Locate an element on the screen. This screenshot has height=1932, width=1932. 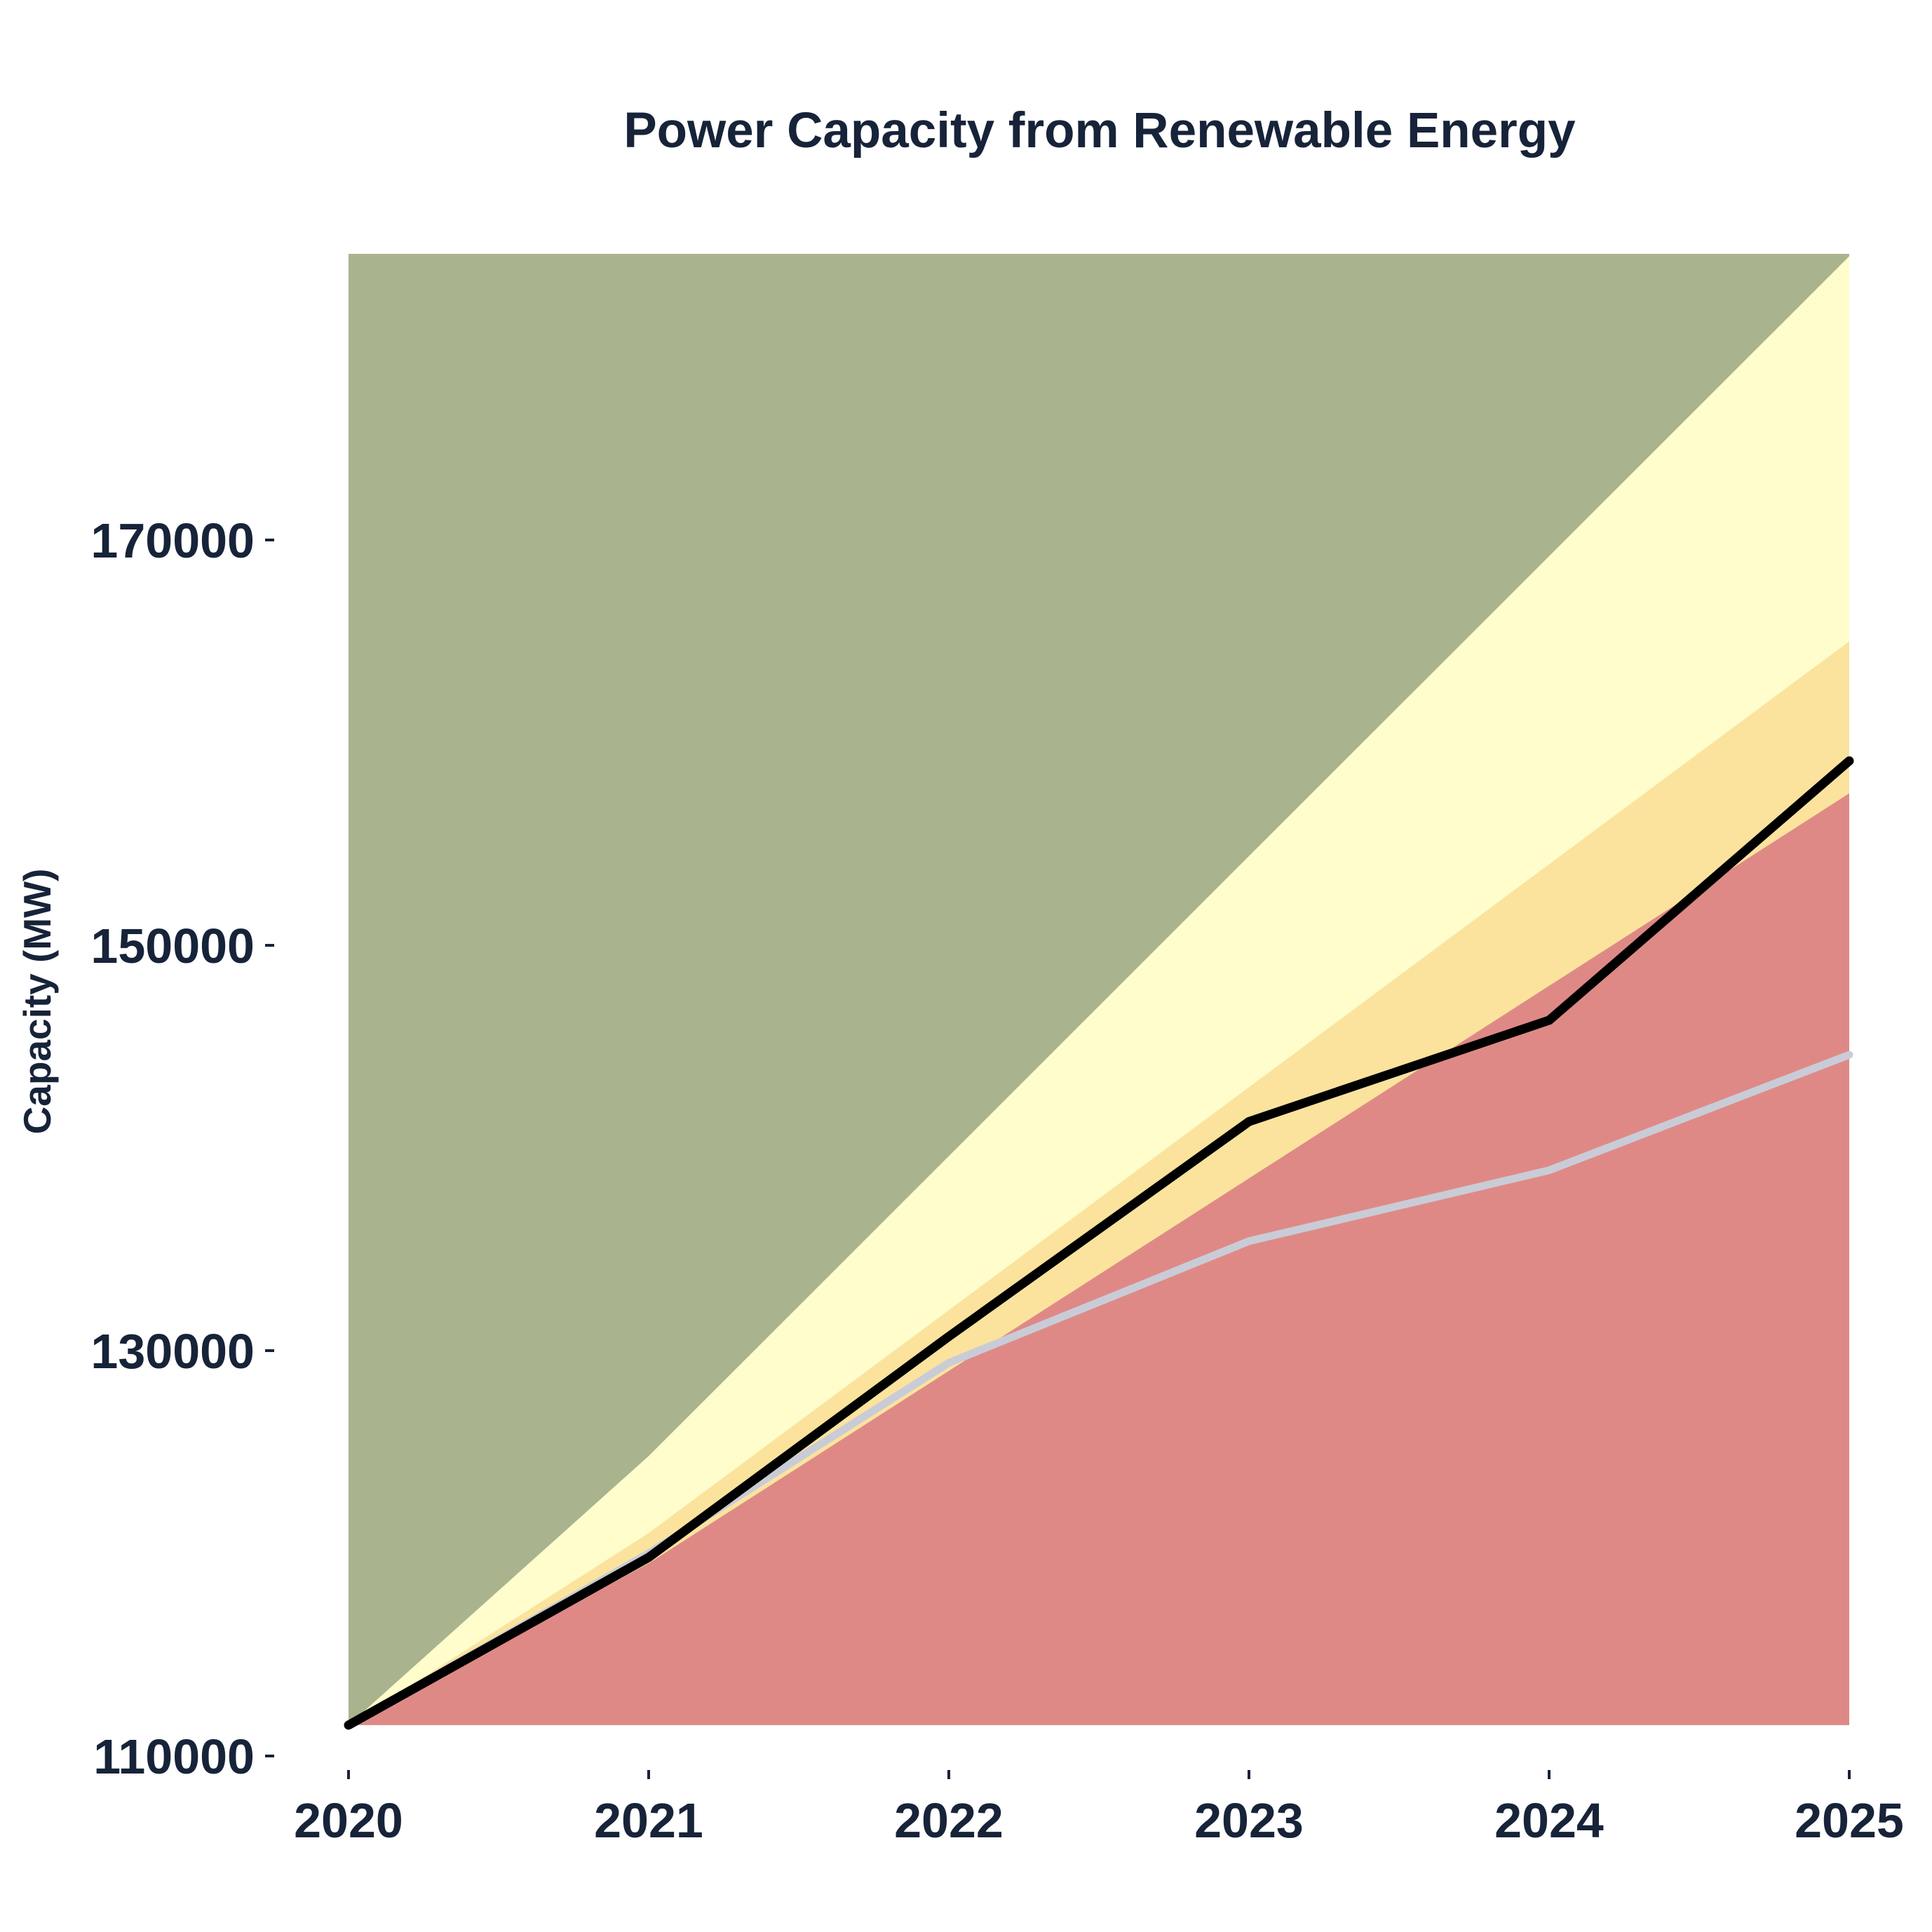
x-tick-label: 2021 is located at coordinates (648, 1820).